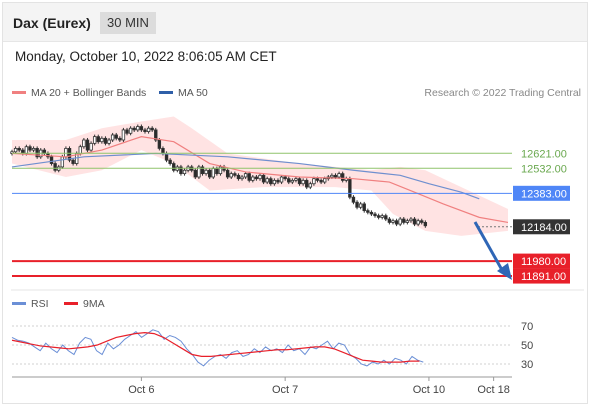  What do you see at coordinates (88, 93) in the screenshot?
I see `ma20-legend-label: MA 20 + Bollinger Bands` at bounding box center [88, 93].